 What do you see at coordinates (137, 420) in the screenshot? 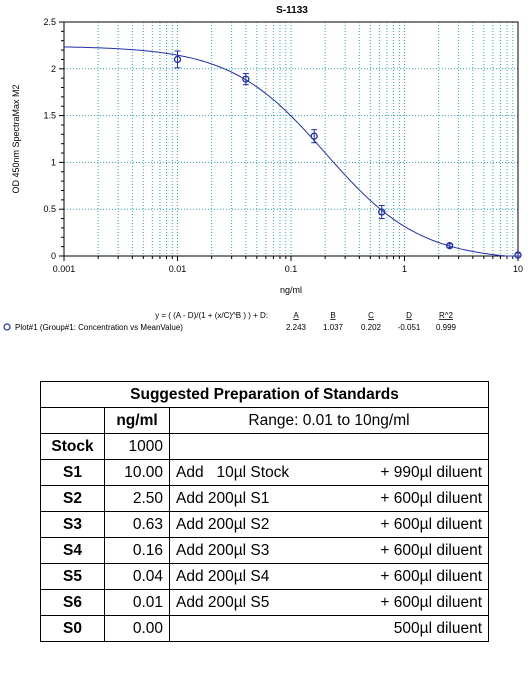
I see `unit-header: ng/ml` at bounding box center [137, 420].